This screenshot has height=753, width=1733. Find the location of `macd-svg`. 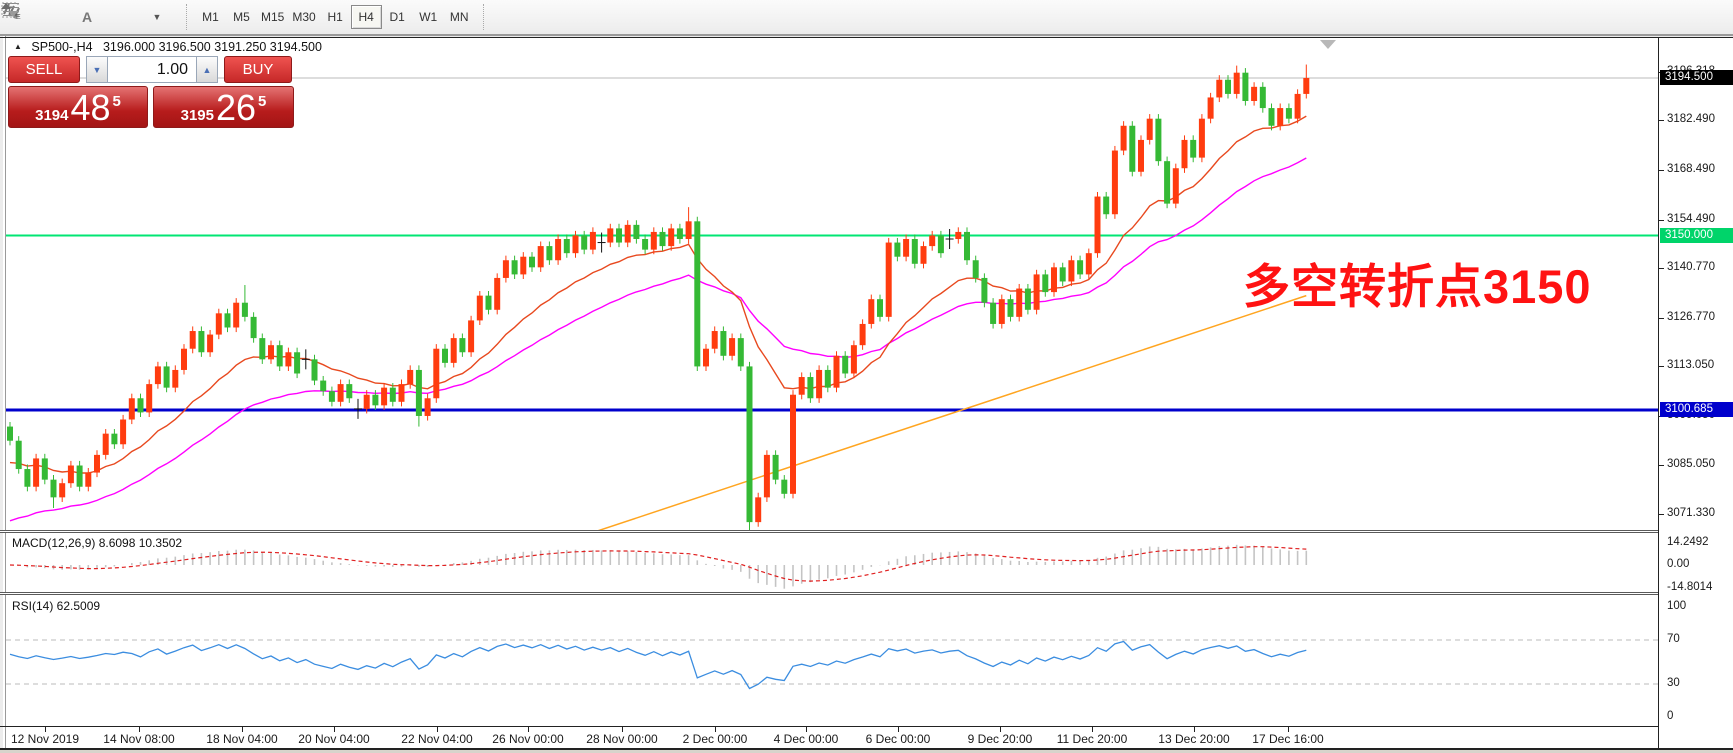

macd-svg is located at coordinates (658, 566).